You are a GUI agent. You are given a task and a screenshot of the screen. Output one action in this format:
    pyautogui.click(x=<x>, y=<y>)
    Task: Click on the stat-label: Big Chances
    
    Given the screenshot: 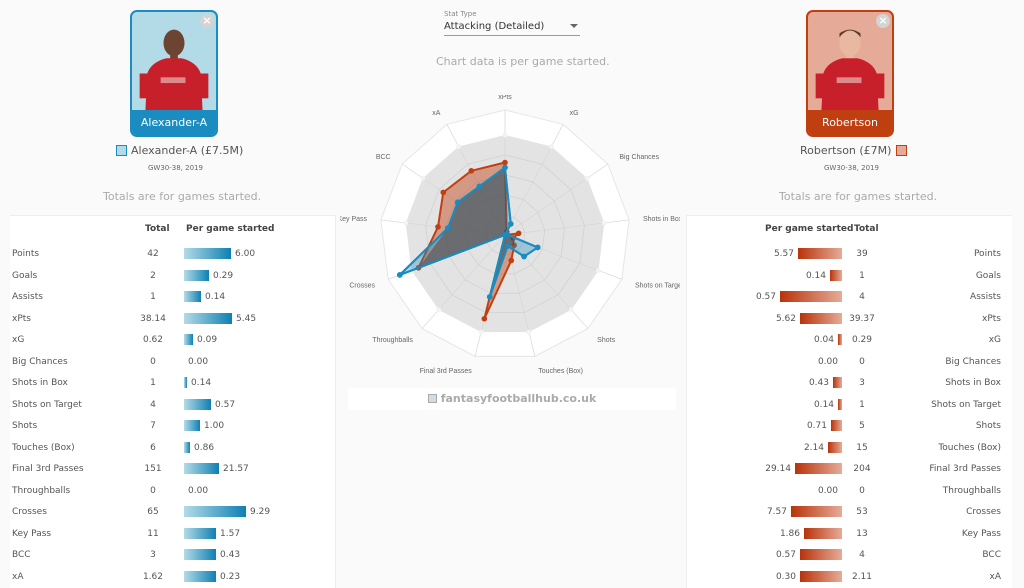 What is the action you would take?
    pyautogui.click(x=40, y=361)
    